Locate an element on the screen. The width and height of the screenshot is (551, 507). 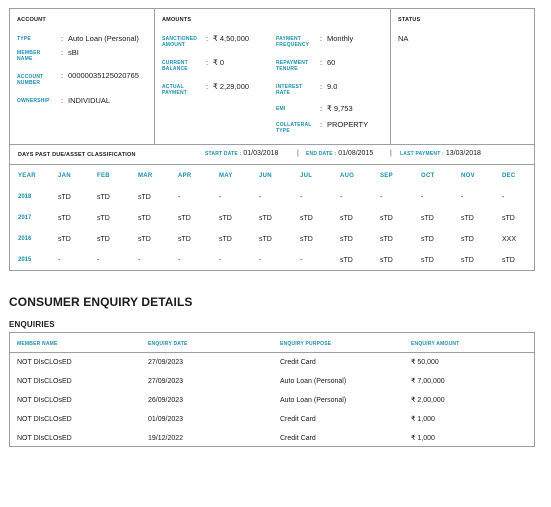
ownership-label: OWNERSHIP is located at coordinates (33, 101).